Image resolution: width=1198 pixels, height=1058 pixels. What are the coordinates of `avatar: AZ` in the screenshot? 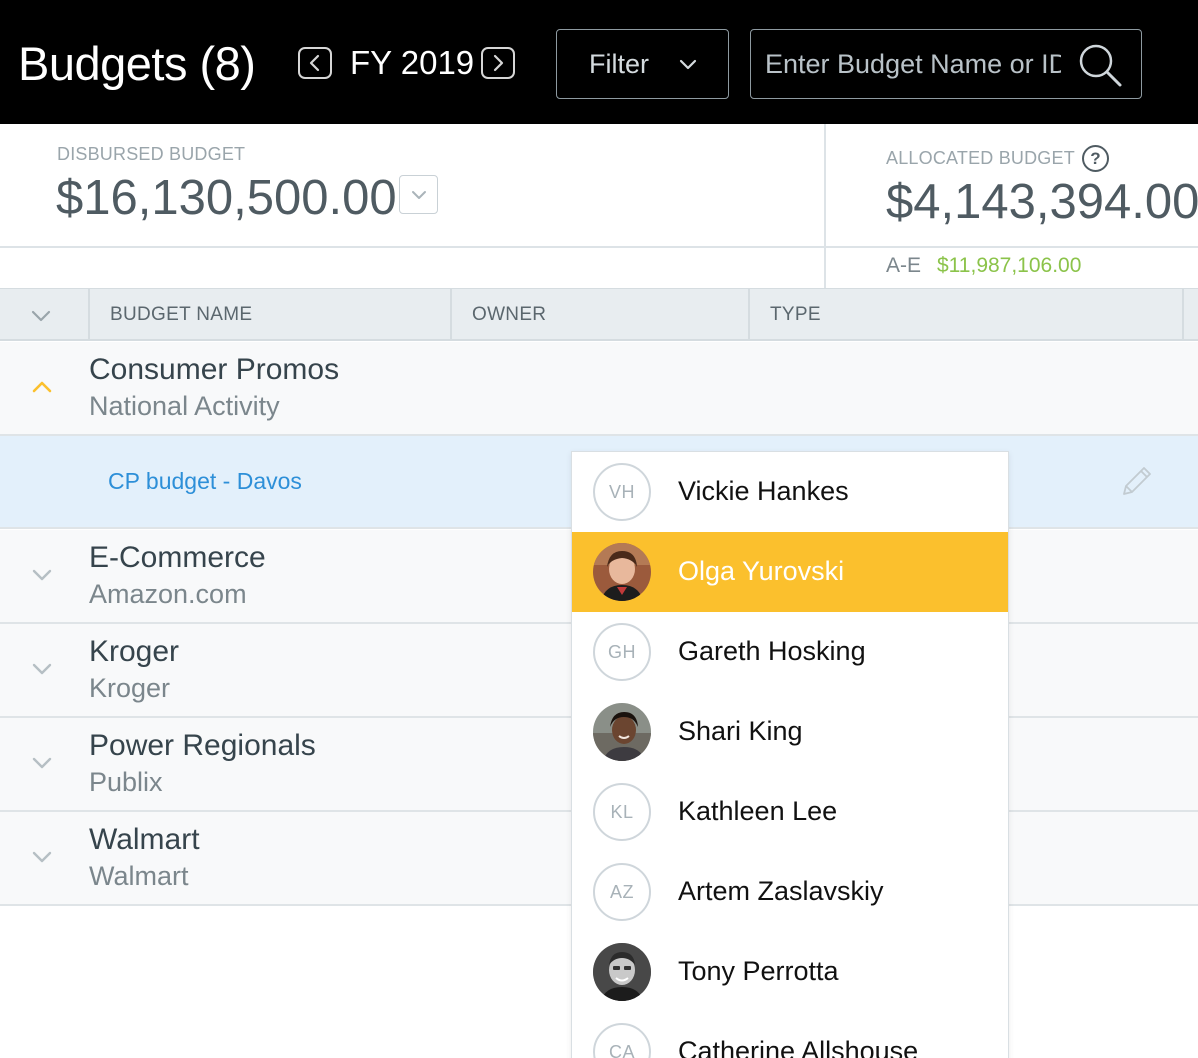 It's located at (622, 892).